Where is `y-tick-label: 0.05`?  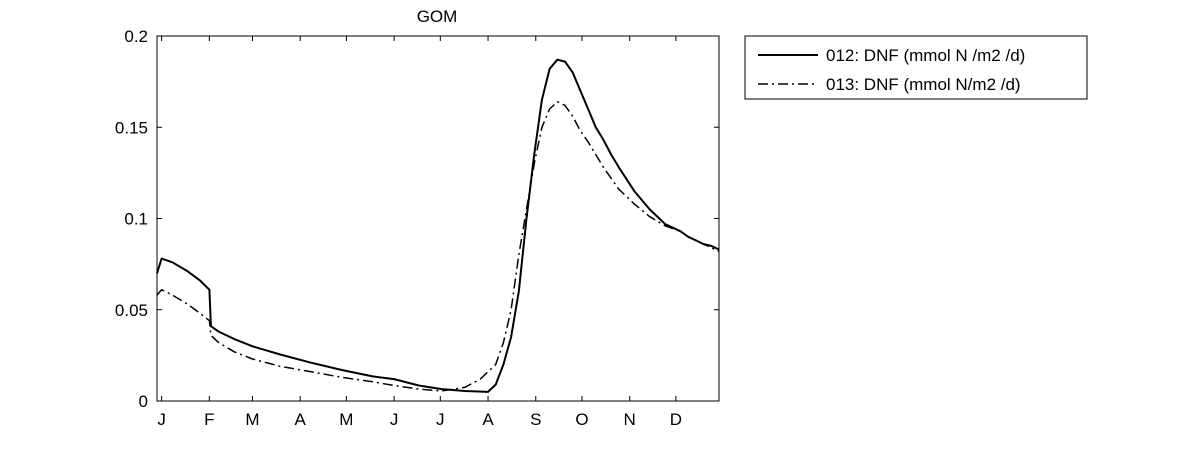 y-tick-label: 0.05 is located at coordinates (131, 310).